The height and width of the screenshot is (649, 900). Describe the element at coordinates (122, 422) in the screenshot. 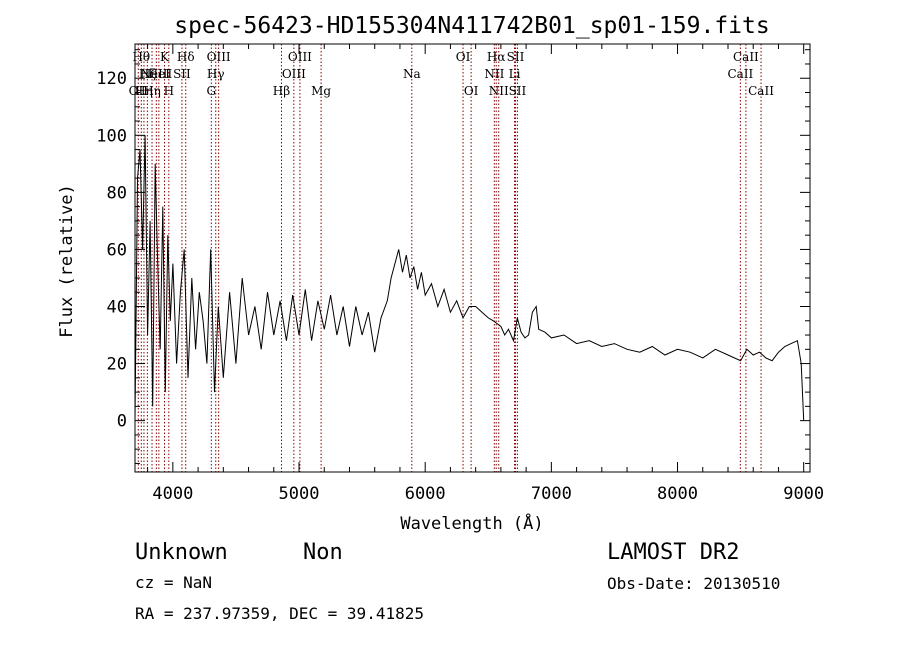

I see `y-tick-label: 0` at that location.